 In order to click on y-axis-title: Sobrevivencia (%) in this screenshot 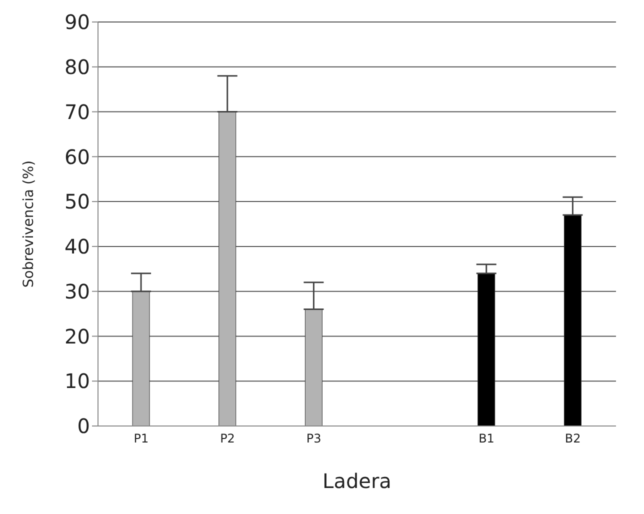, I will do `click(28, 224)`.